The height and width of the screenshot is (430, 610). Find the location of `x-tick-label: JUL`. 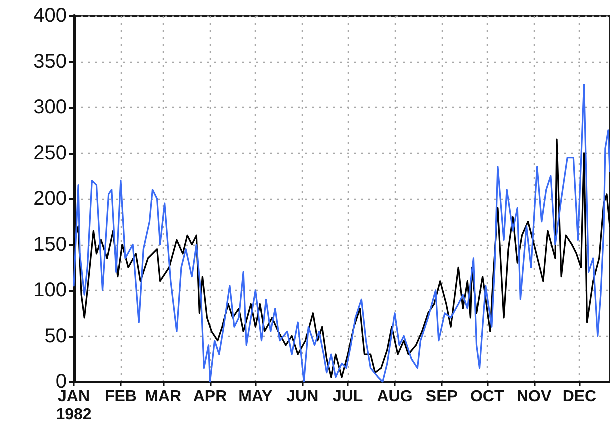

x-tick-label: JUL is located at coordinates (348, 397).